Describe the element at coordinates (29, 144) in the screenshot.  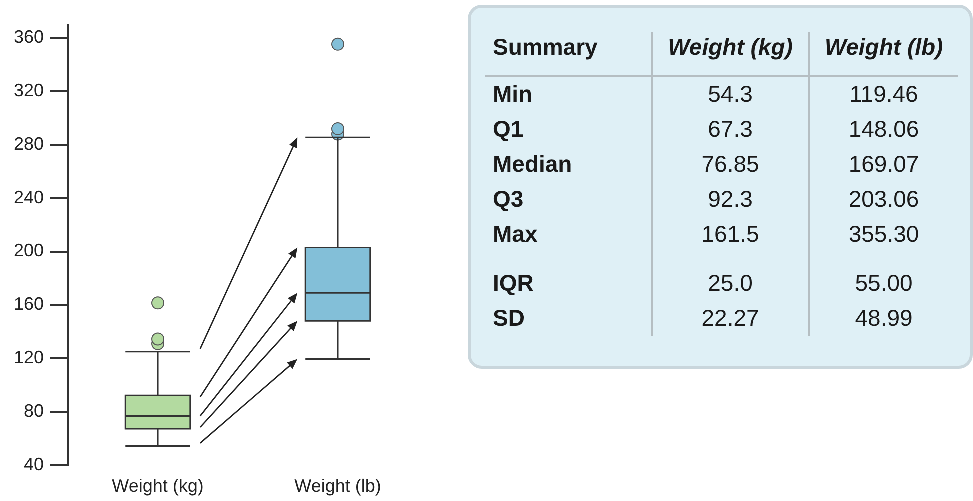
I see `y-tick-label: 280` at that location.